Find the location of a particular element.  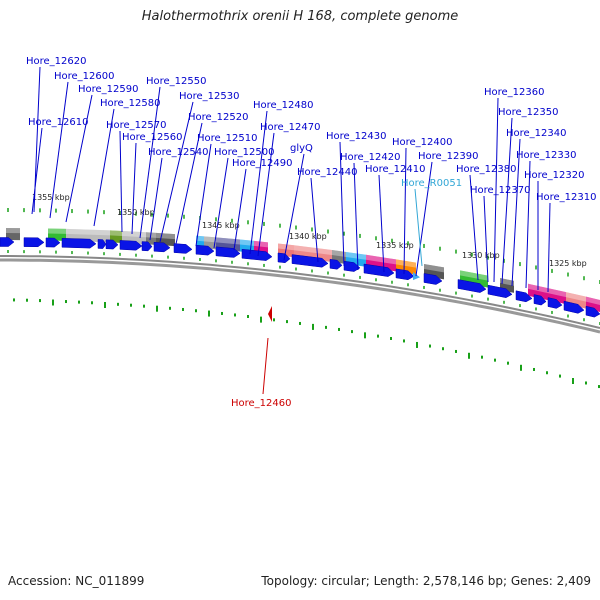

scale-tick-label: 1340 kbp is located at coordinates (308, 236).